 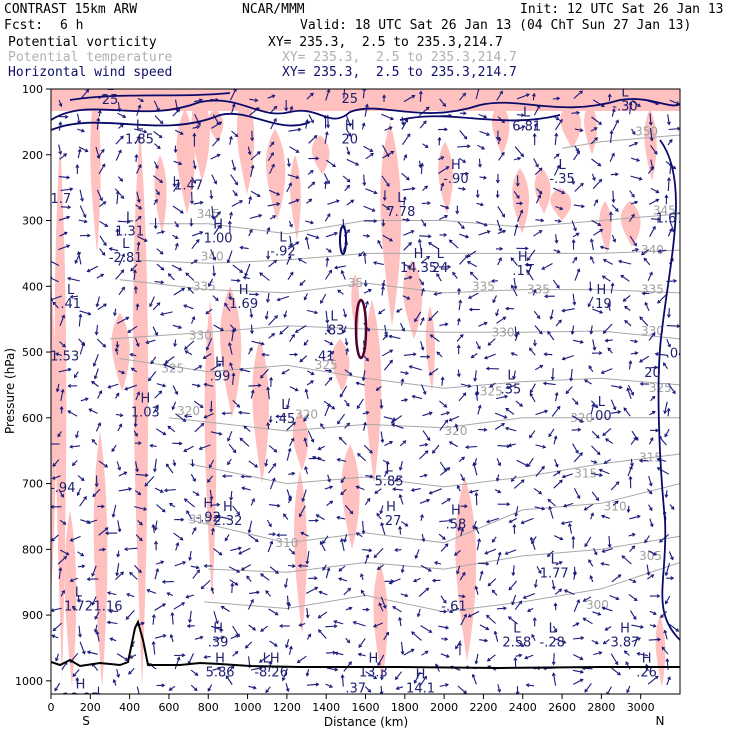 I want to click on pv-extremum-value: 25, so click(x=350, y=99).